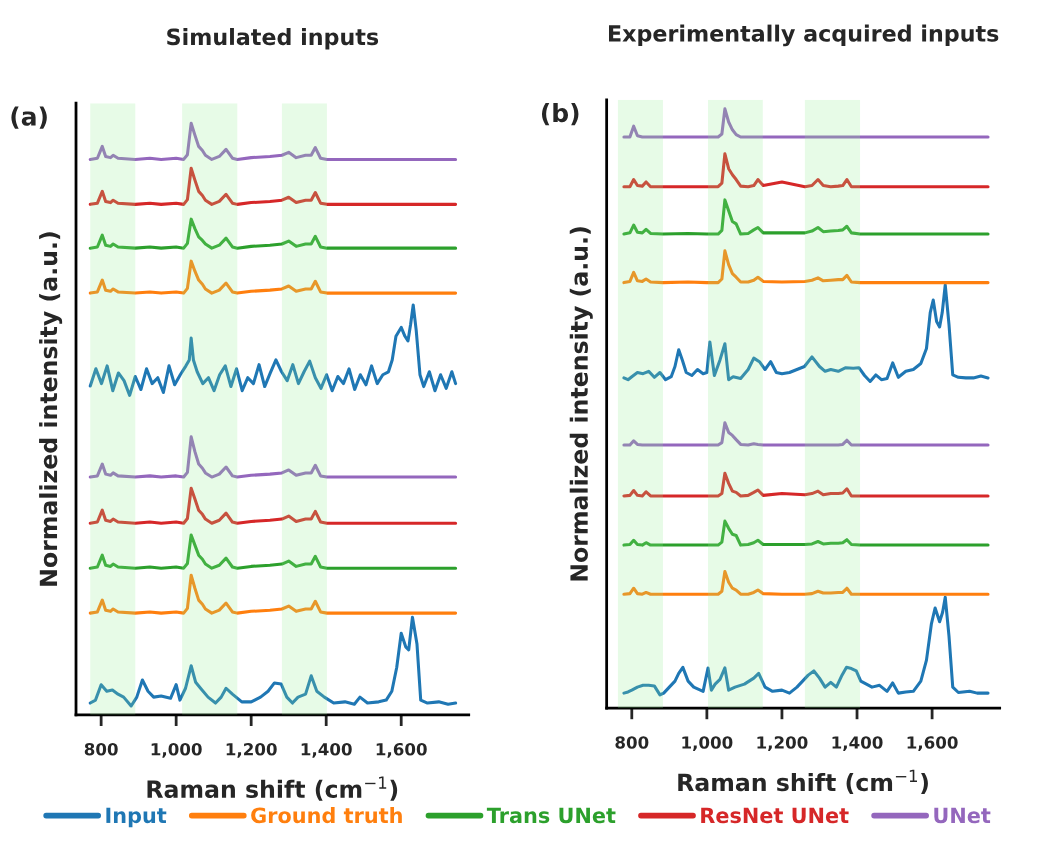 The image size is (1037, 846). I want to click on legend-label: Input, so click(136, 817).